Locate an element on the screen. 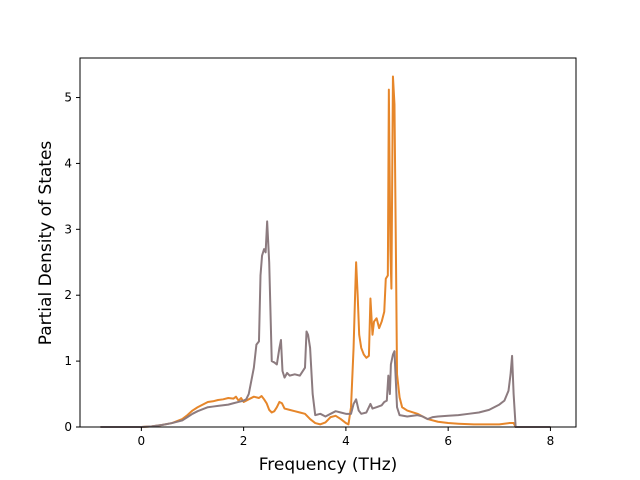 The image size is (640, 480). x-tick-label: 4 is located at coordinates (346, 441).